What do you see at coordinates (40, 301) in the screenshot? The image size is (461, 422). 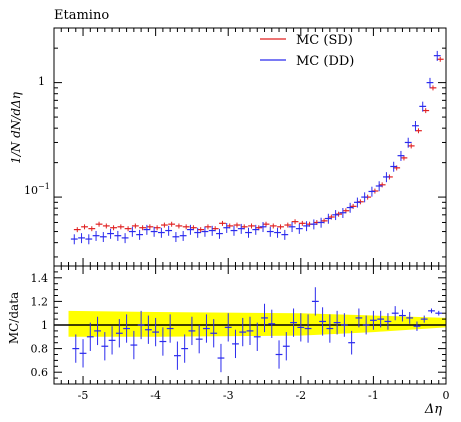 I see `ratio-ytick-label: 1.2` at bounding box center [40, 301].